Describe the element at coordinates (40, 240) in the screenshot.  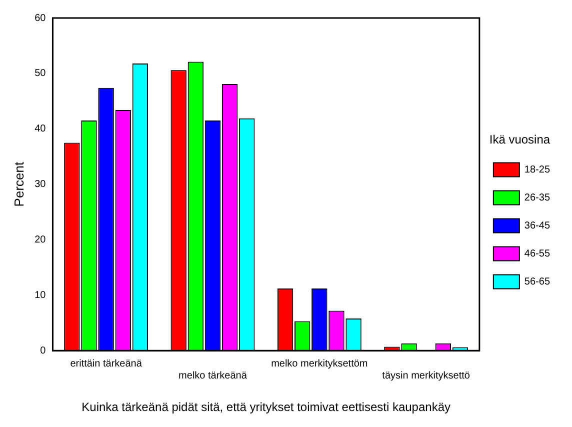
I see `y-tick-label: 20` at that location.